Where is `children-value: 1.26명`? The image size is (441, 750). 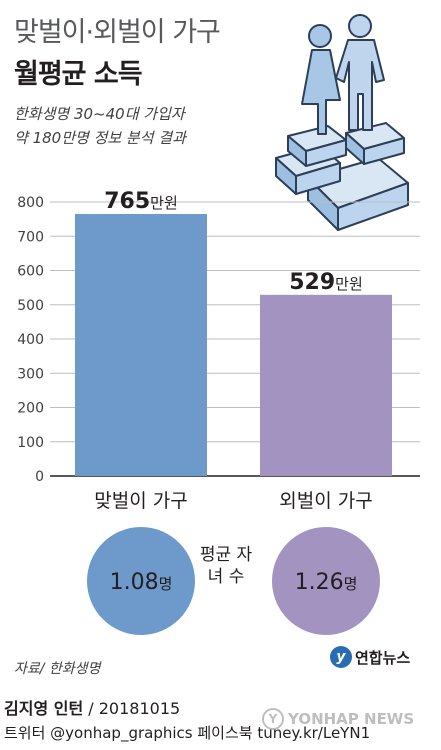
children-value: 1.26명 is located at coordinates (326, 582).